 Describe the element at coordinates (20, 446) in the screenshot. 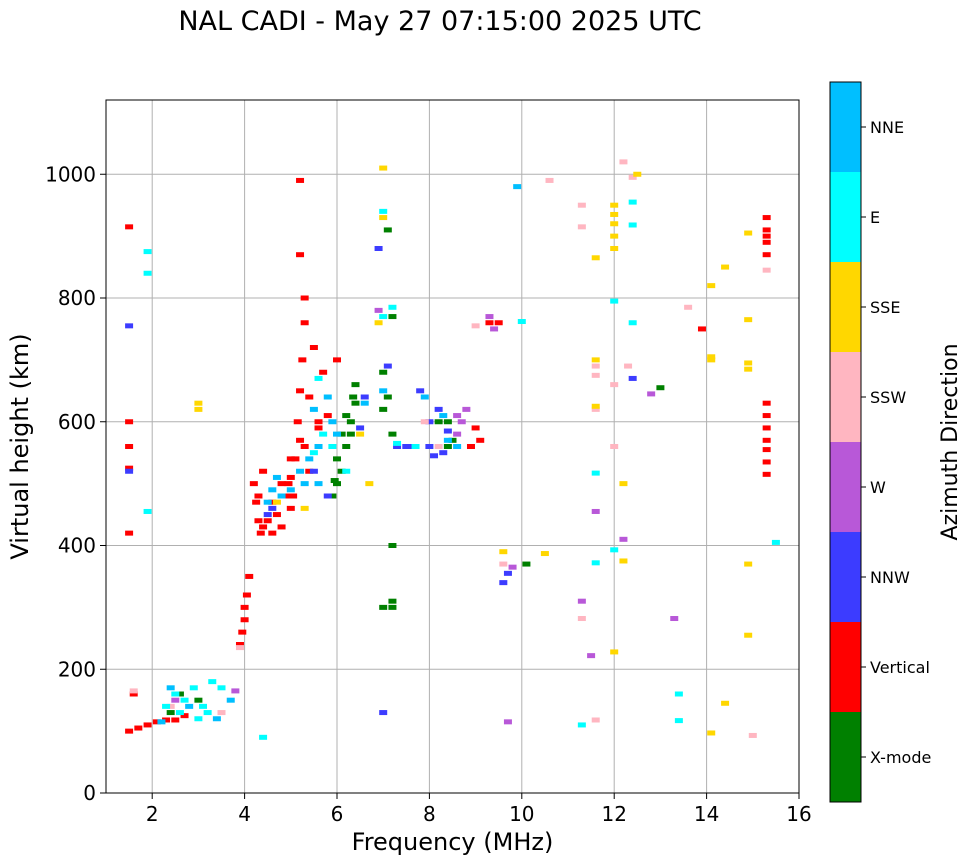

I see `y-axis-label: Virtual height (km)` at that location.